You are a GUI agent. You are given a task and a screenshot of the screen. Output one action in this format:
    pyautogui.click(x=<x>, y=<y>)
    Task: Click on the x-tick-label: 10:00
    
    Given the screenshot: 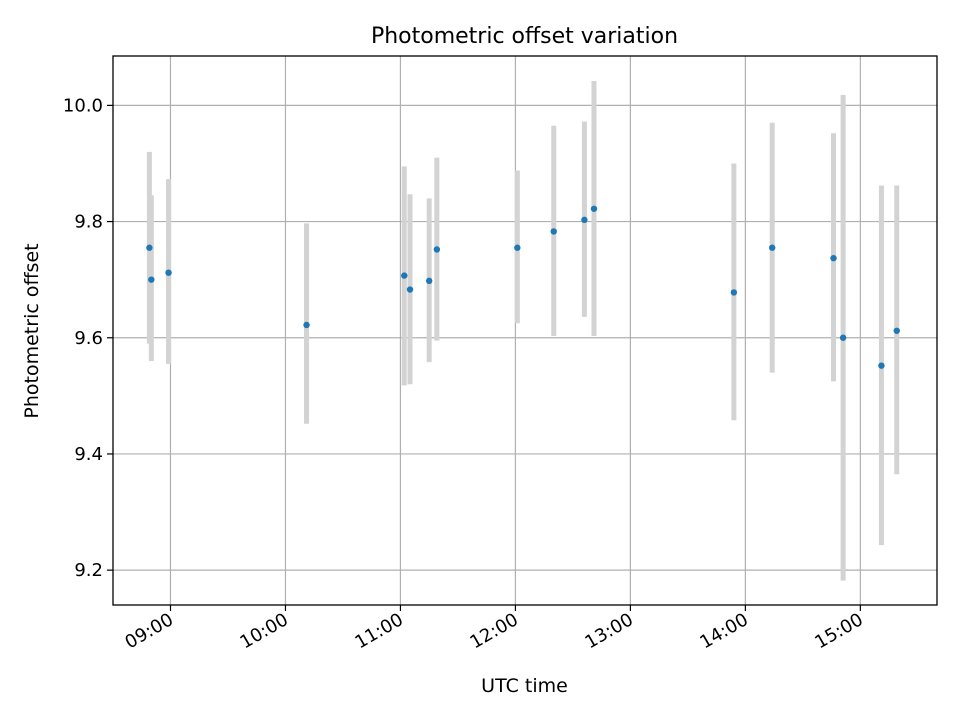 What is the action you would take?
    pyautogui.click(x=264, y=631)
    